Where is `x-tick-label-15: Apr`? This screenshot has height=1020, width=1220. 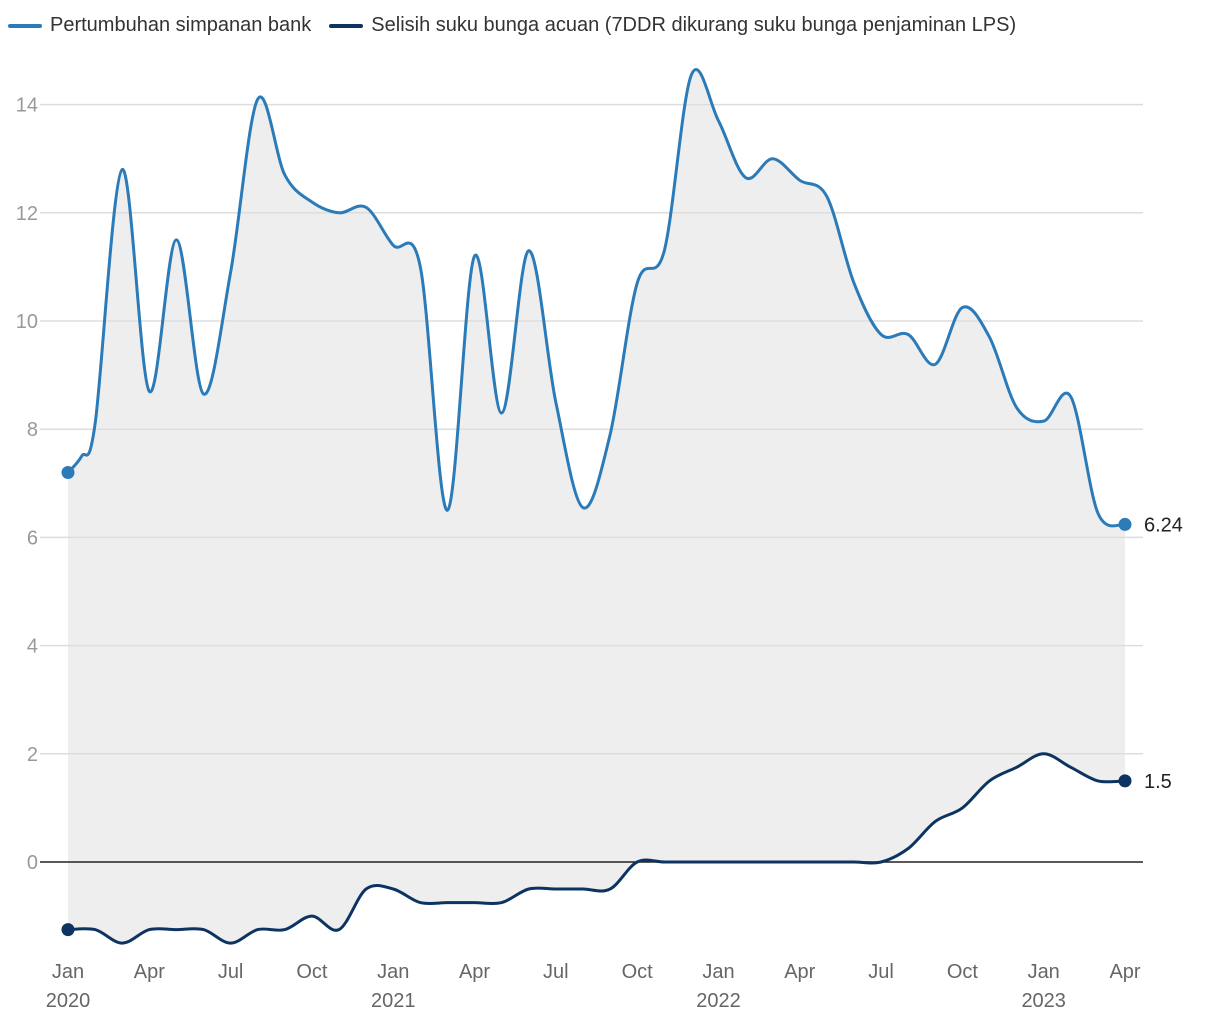
x-tick-label-15: Apr is located at coordinates (474, 972).